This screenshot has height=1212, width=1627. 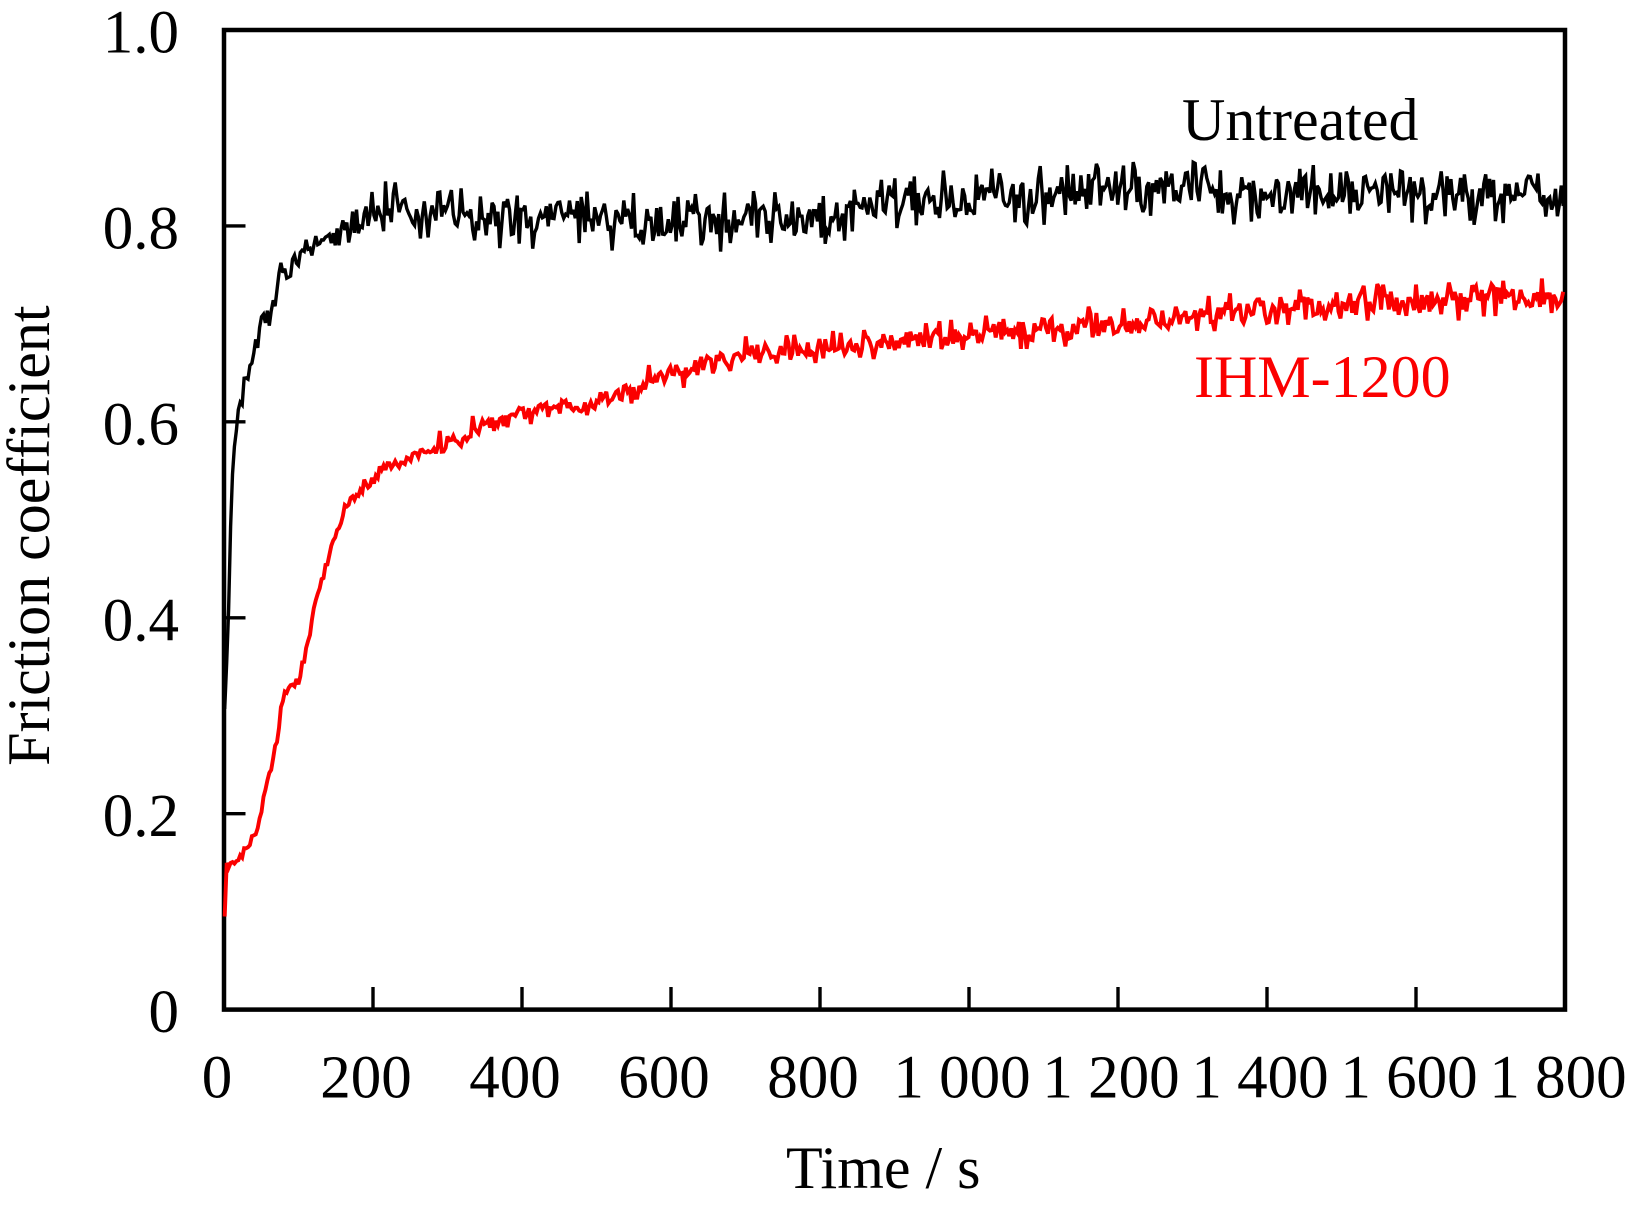 I want to click on svg-text: Time / s, so click(x=883, y=1168).